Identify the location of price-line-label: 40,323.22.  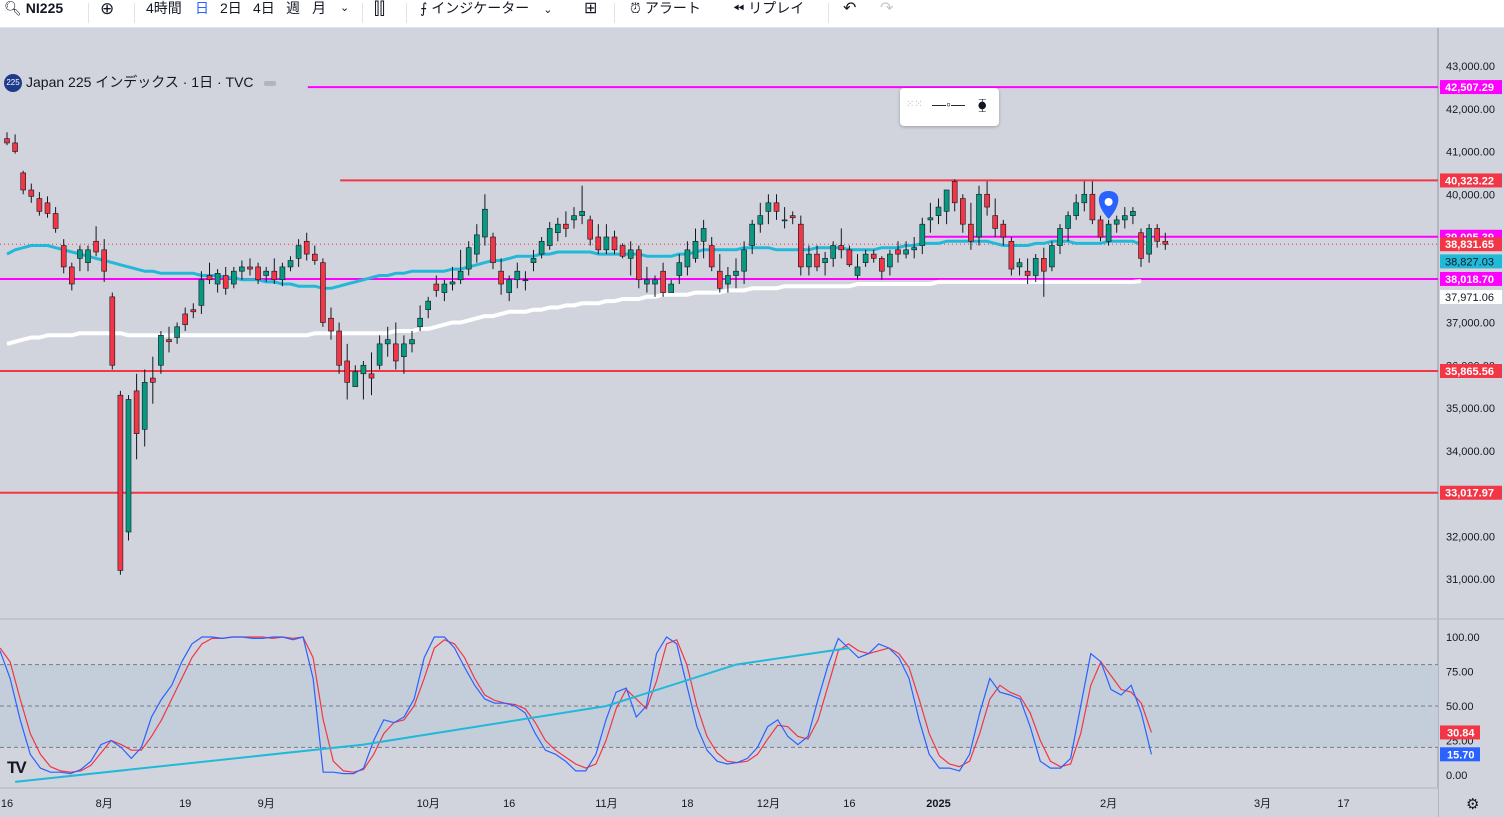
(1469, 181).